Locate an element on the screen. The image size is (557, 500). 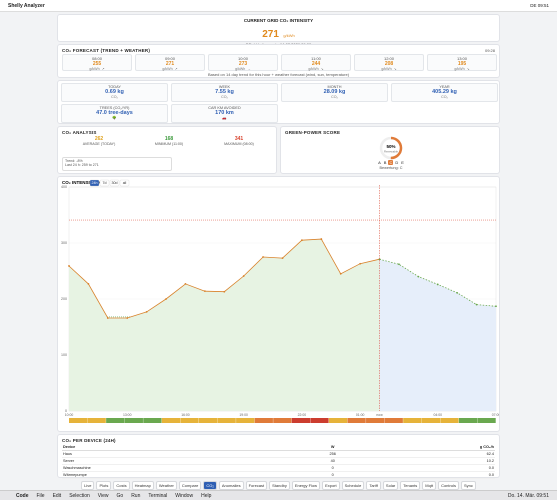
forecast-time: 10:00 is located at coordinates (242, 58).